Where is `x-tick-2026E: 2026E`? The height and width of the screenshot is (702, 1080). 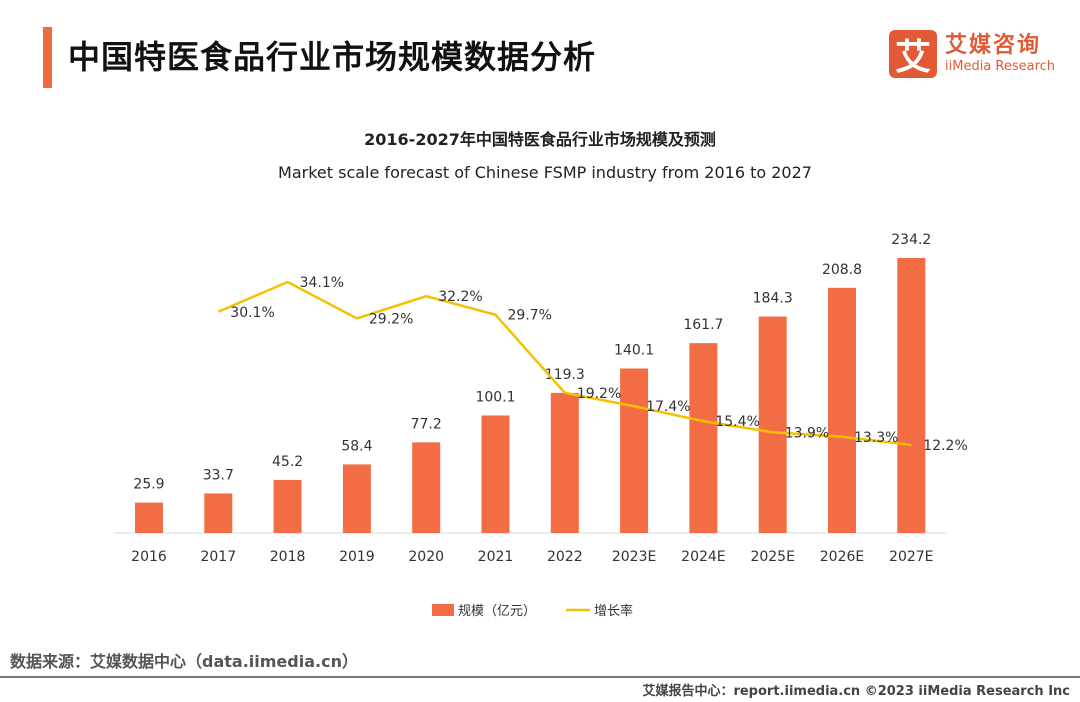
x-tick-2026E: 2026E is located at coordinates (842, 557).